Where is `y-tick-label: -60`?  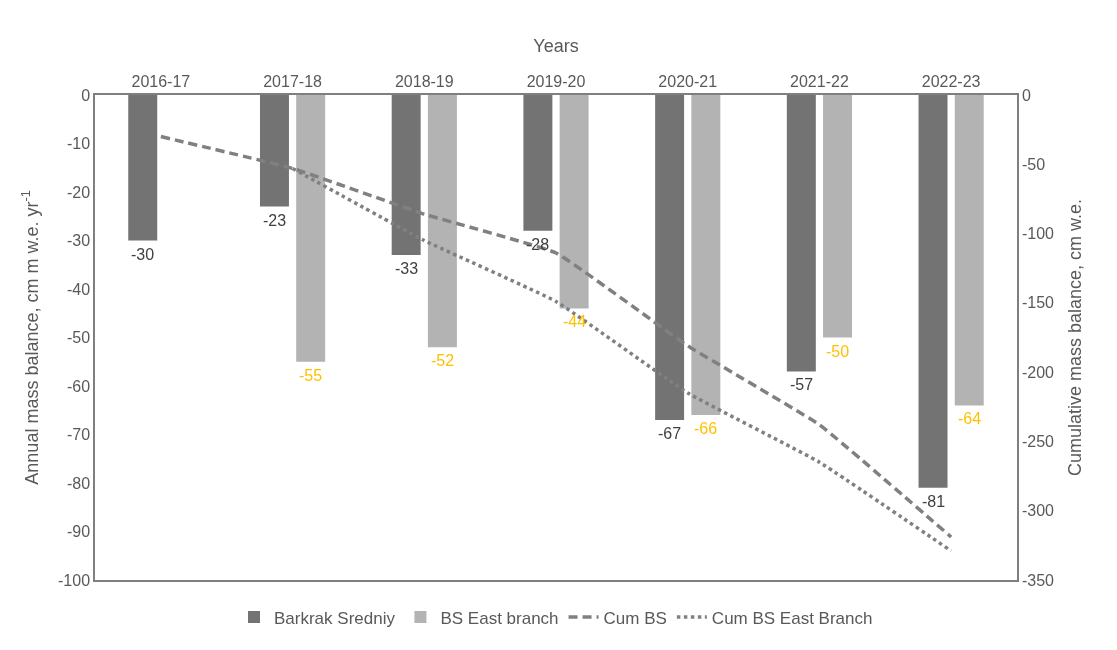 y-tick-label: -60 is located at coordinates (78, 386).